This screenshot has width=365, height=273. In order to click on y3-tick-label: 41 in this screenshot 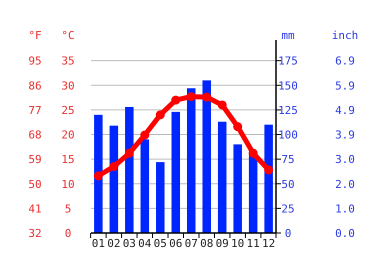, I will do `click(35, 209)`.